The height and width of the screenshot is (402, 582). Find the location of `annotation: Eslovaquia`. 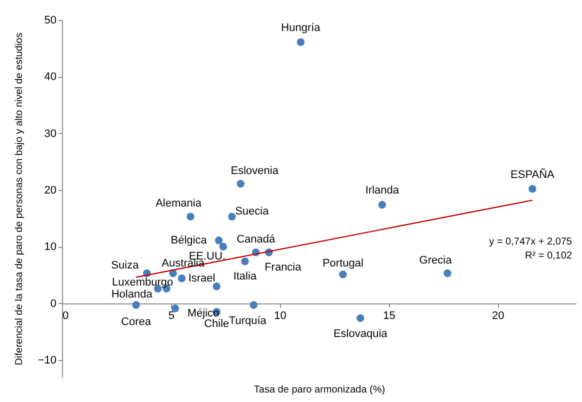

annotation: Eslovaquia is located at coordinates (360, 334).